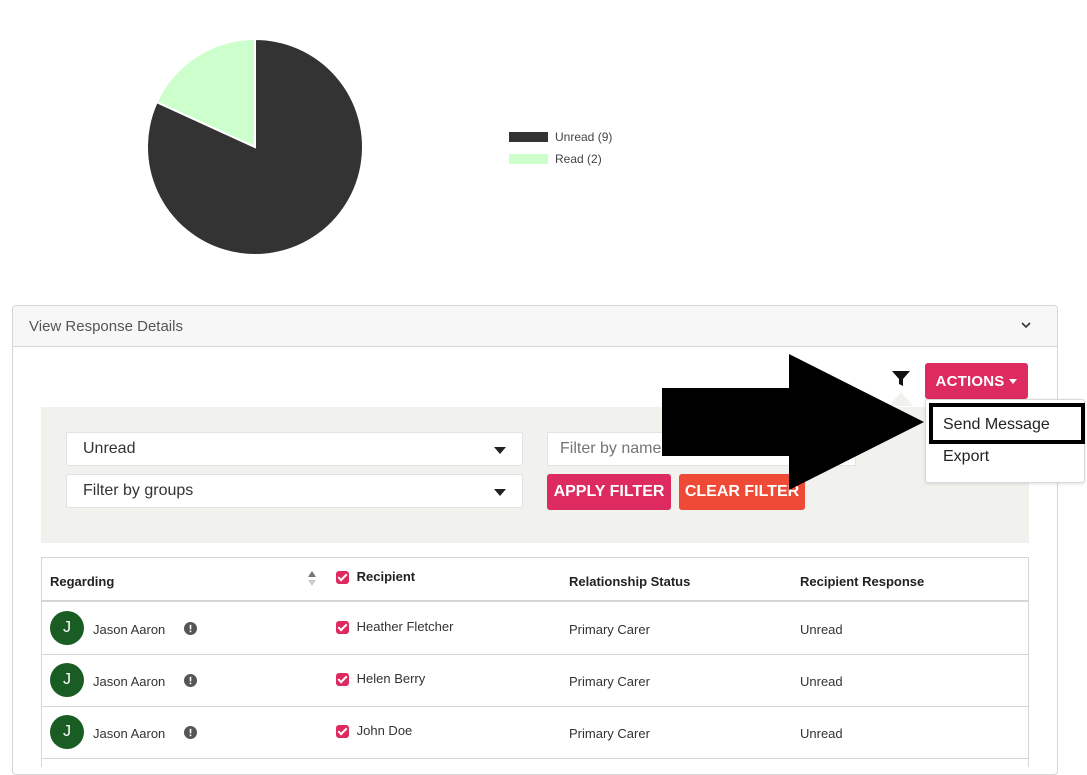 Image resolution: width=1087 pixels, height=775 pixels. I want to click on chevron-down-icon, so click(1026, 325).